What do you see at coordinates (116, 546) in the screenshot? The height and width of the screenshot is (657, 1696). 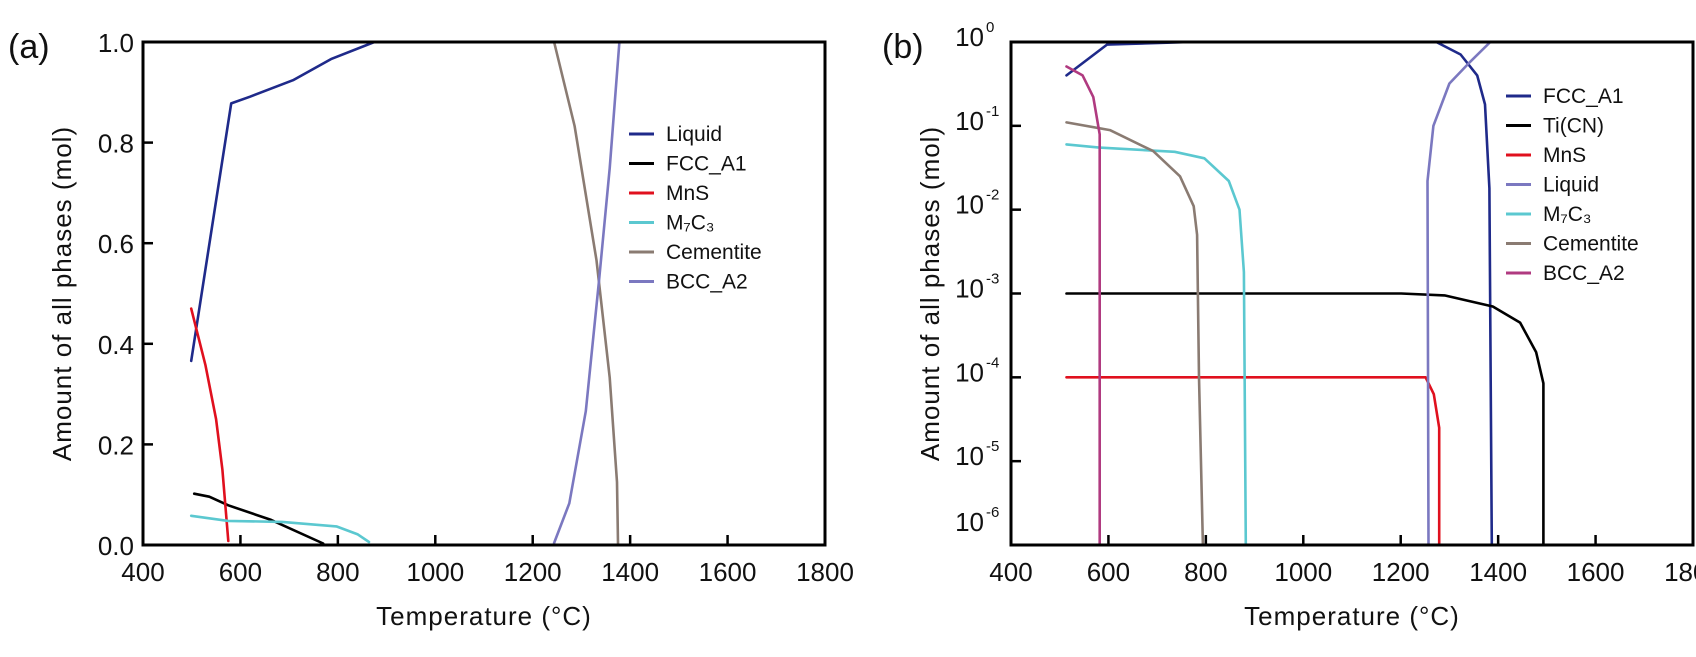 I see `y-tick-label: 0.0` at bounding box center [116, 546].